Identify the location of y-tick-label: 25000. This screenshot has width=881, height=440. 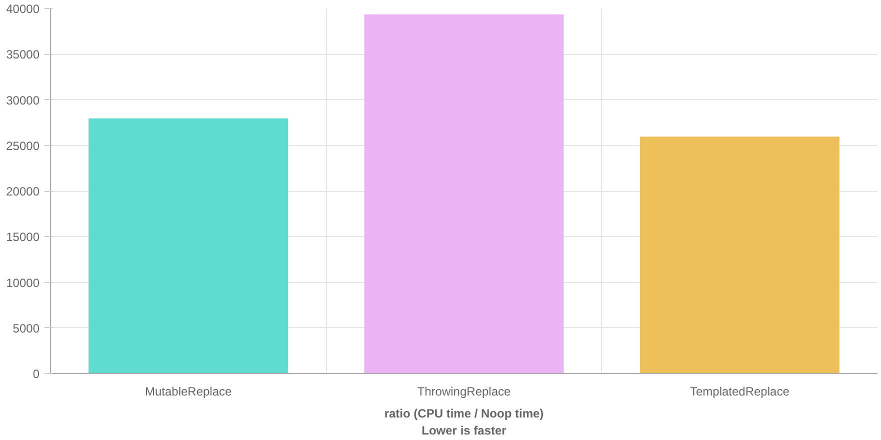
(23, 145).